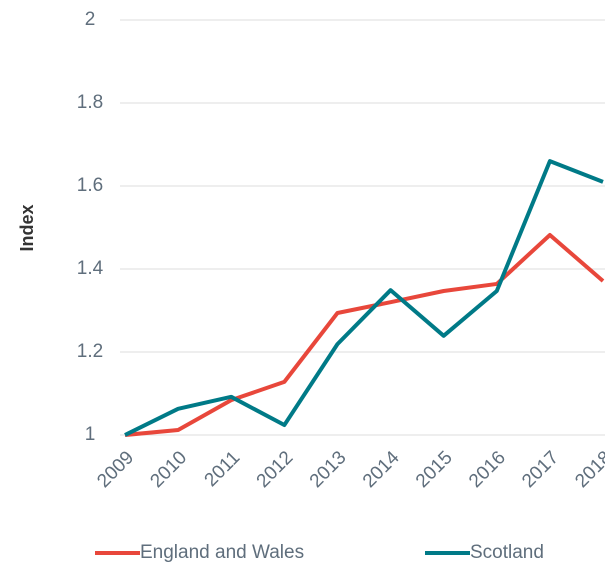 The height and width of the screenshot is (570, 605). I want to click on legend-label: England and Wales, so click(222, 552).